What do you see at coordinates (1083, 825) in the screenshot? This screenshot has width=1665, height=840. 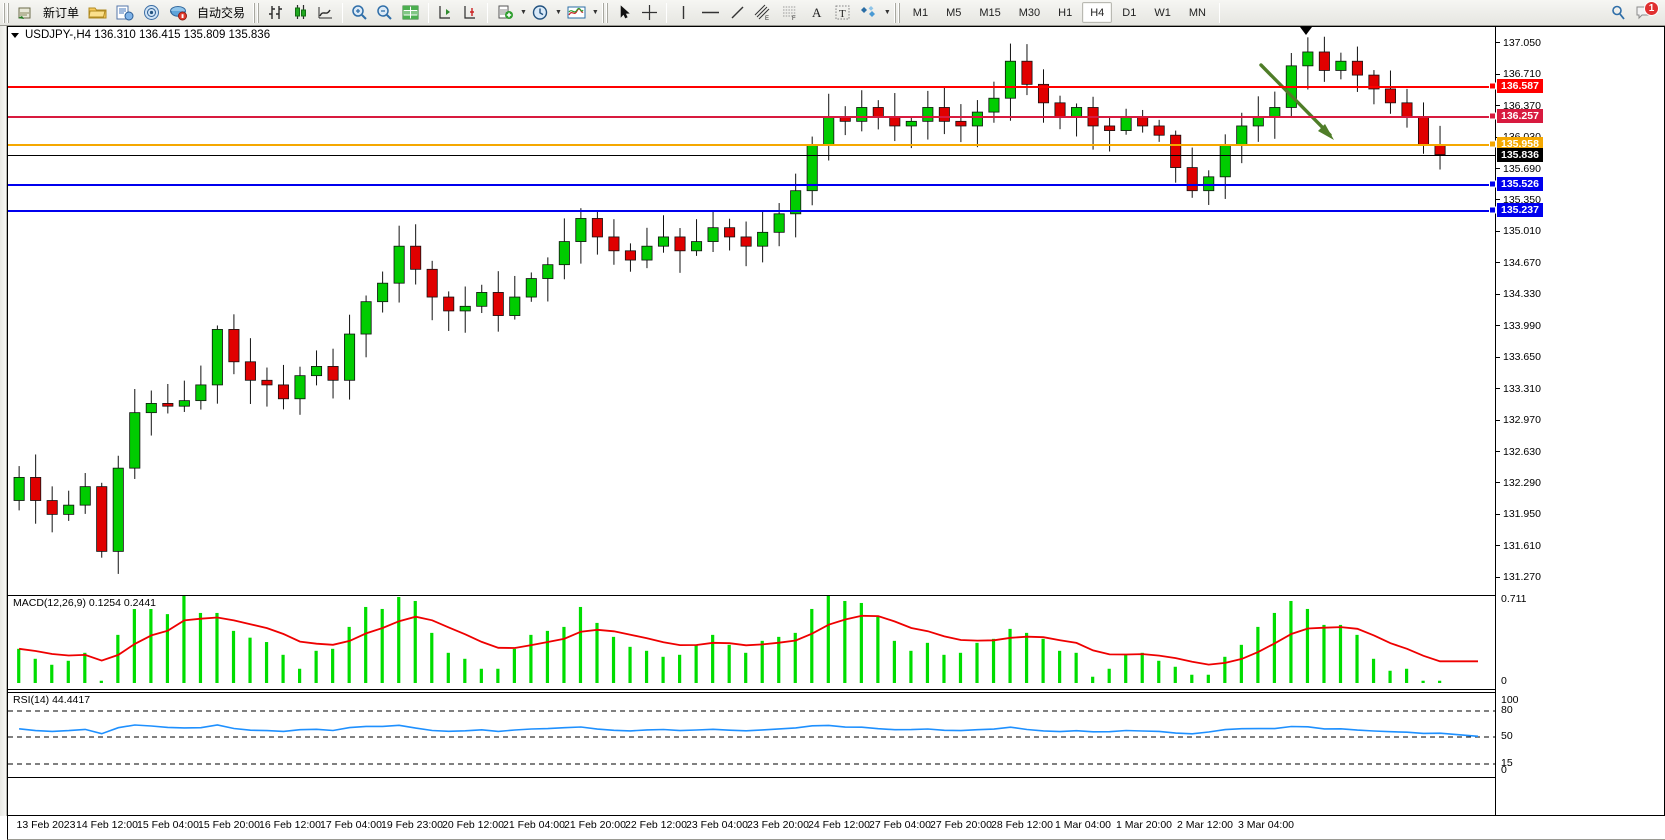 I see `time-tick-label: 1 Mar 04:00` at bounding box center [1083, 825].